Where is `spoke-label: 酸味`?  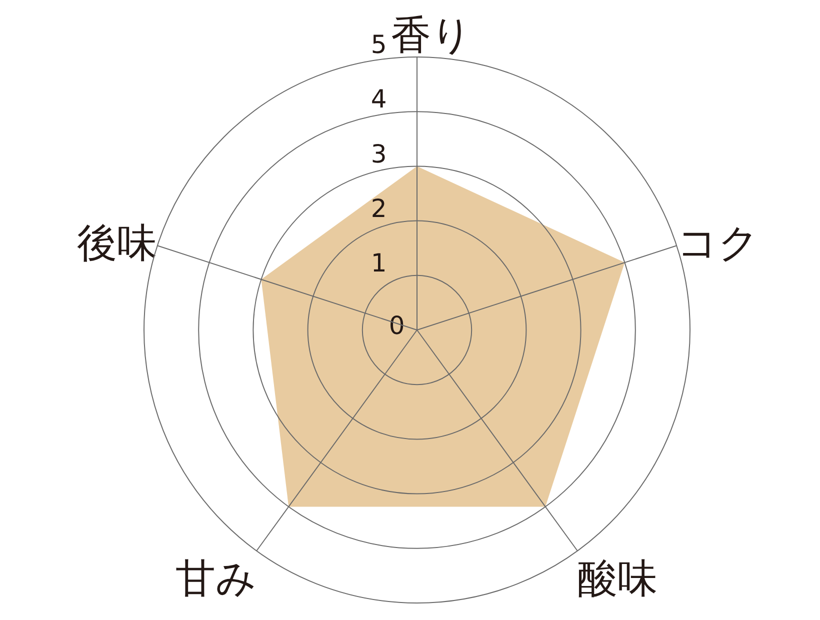
spoke-label: 酸味 is located at coordinates (618, 579).